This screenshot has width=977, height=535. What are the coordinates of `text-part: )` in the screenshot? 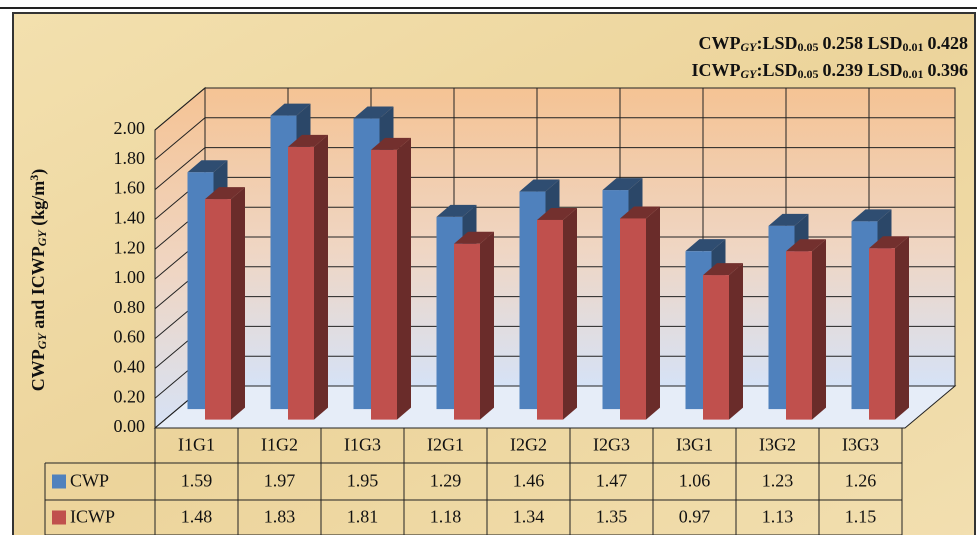 It's located at (38, 172).